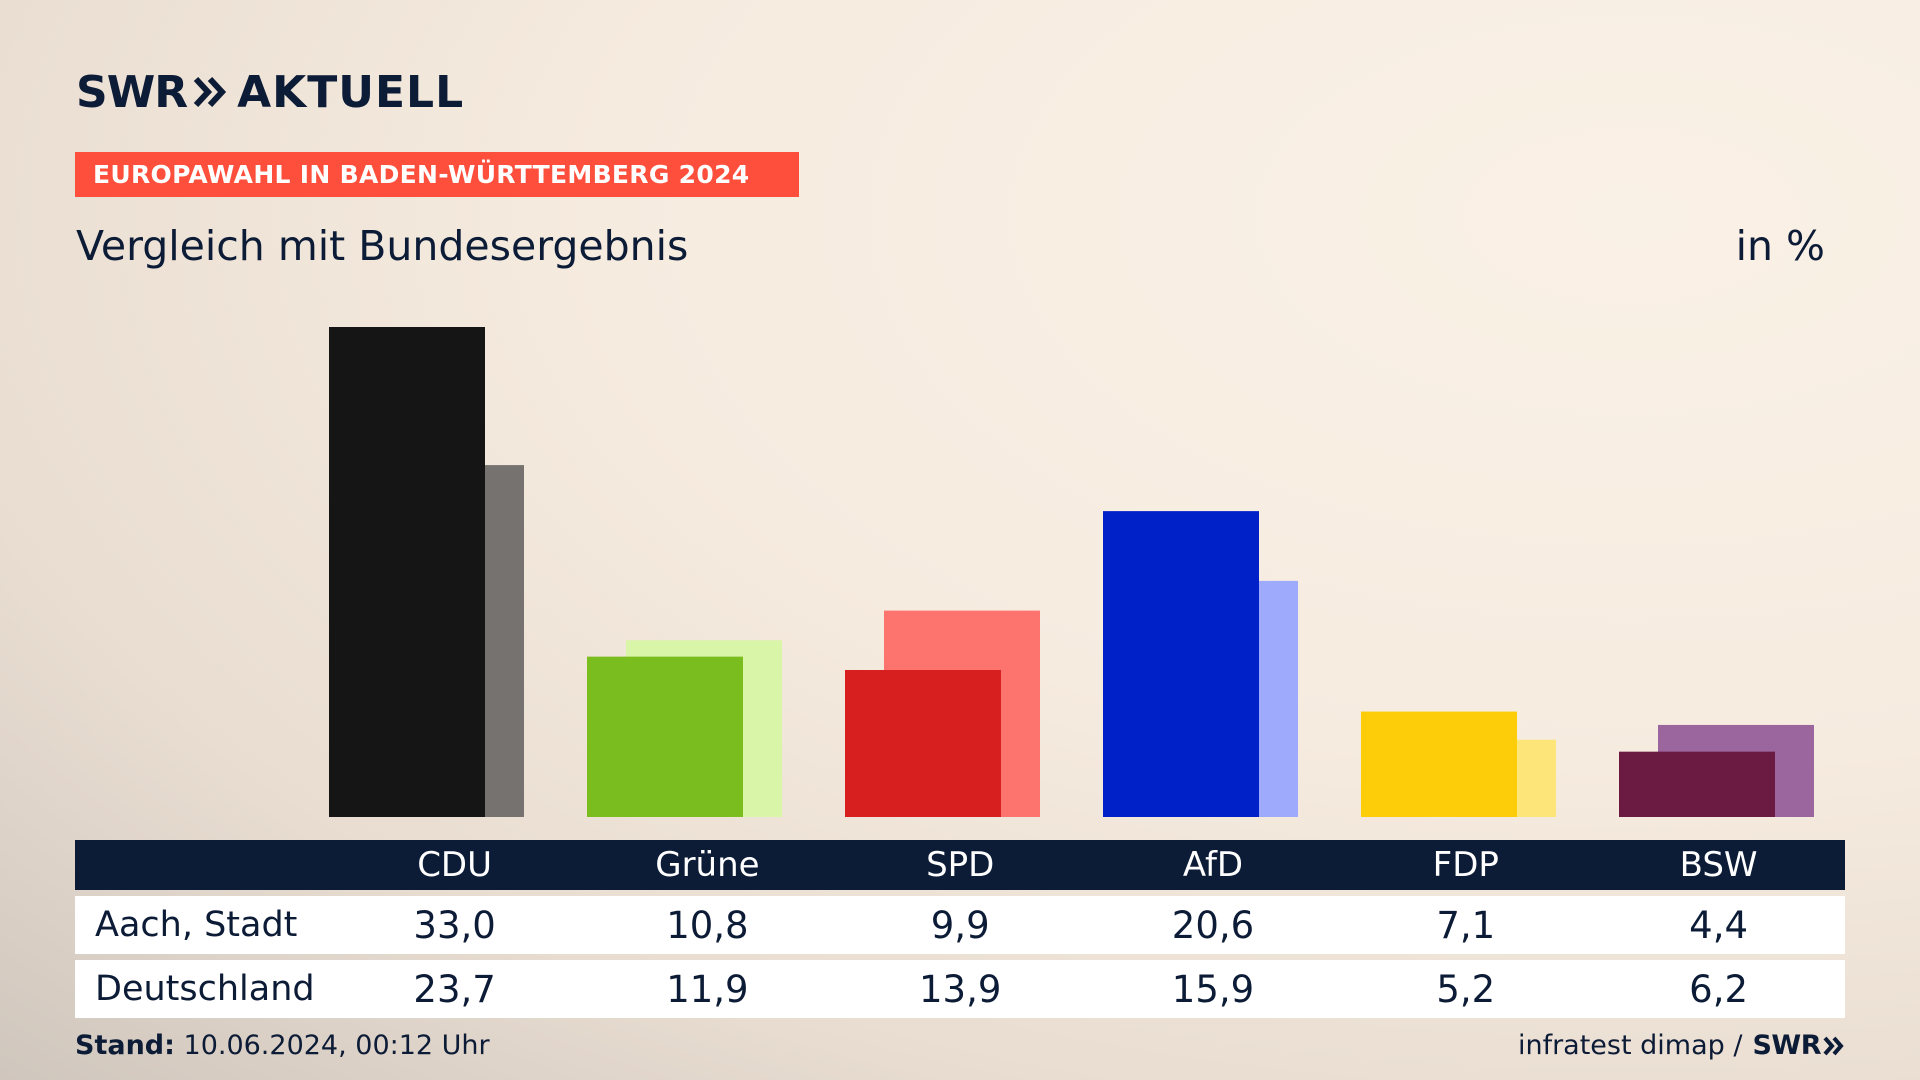 The width and height of the screenshot is (1920, 1080). I want to click on bar-fdp-aach, so click(1439, 764).